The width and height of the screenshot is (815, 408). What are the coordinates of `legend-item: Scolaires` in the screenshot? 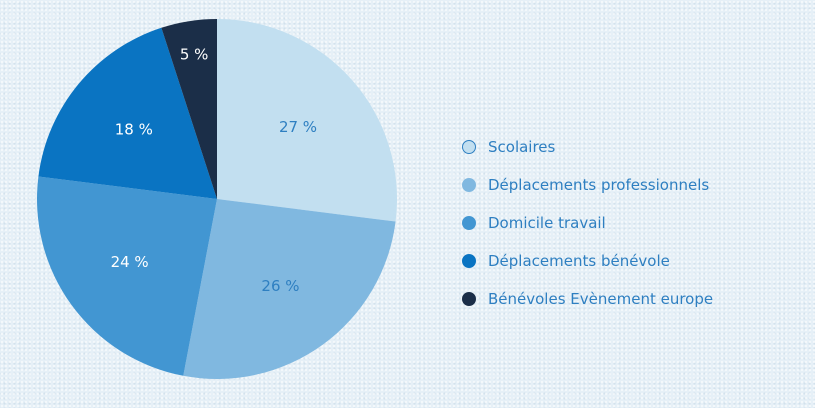 It's located at (587, 147).